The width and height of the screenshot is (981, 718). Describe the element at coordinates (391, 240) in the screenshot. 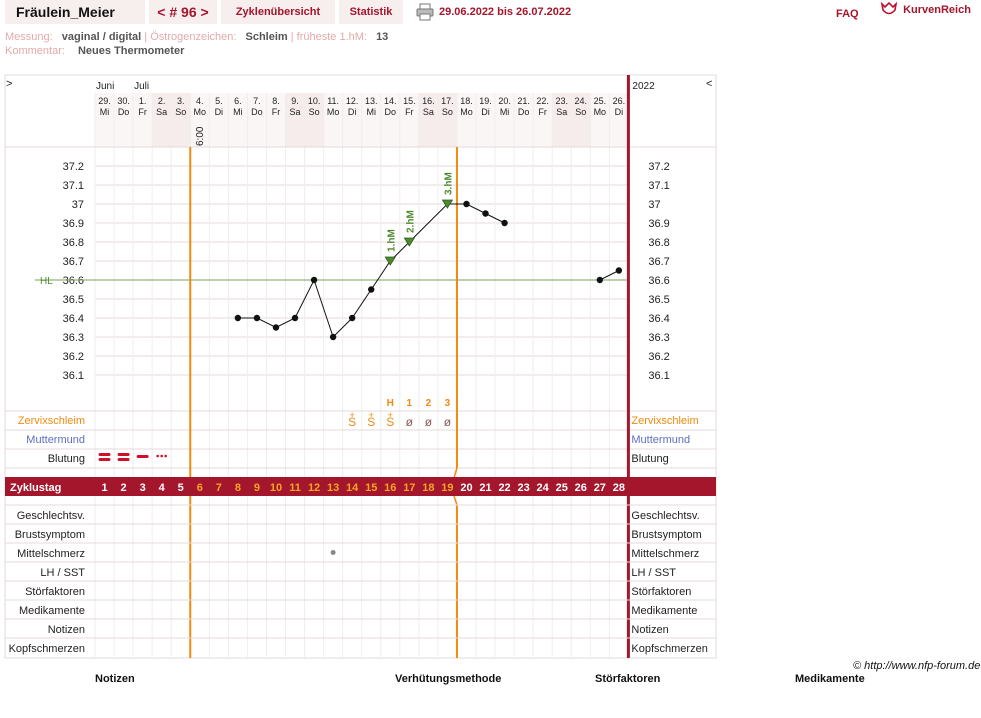

I see `higher-temp-label: 1.hM` at that location.